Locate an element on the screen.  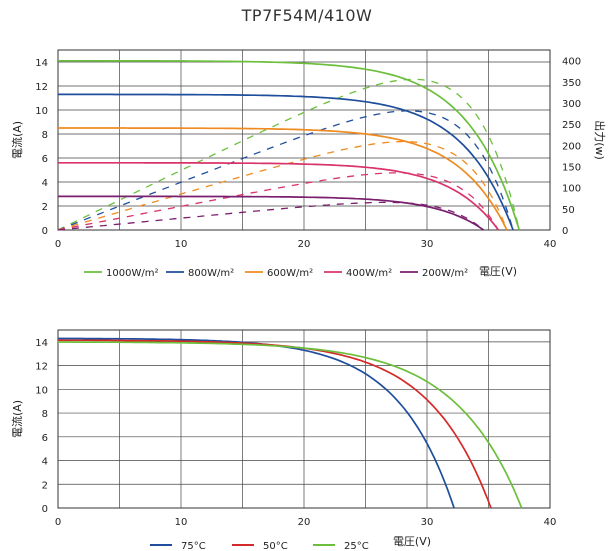
iv-curve-200W/m² is located at coordinates (271, 213).